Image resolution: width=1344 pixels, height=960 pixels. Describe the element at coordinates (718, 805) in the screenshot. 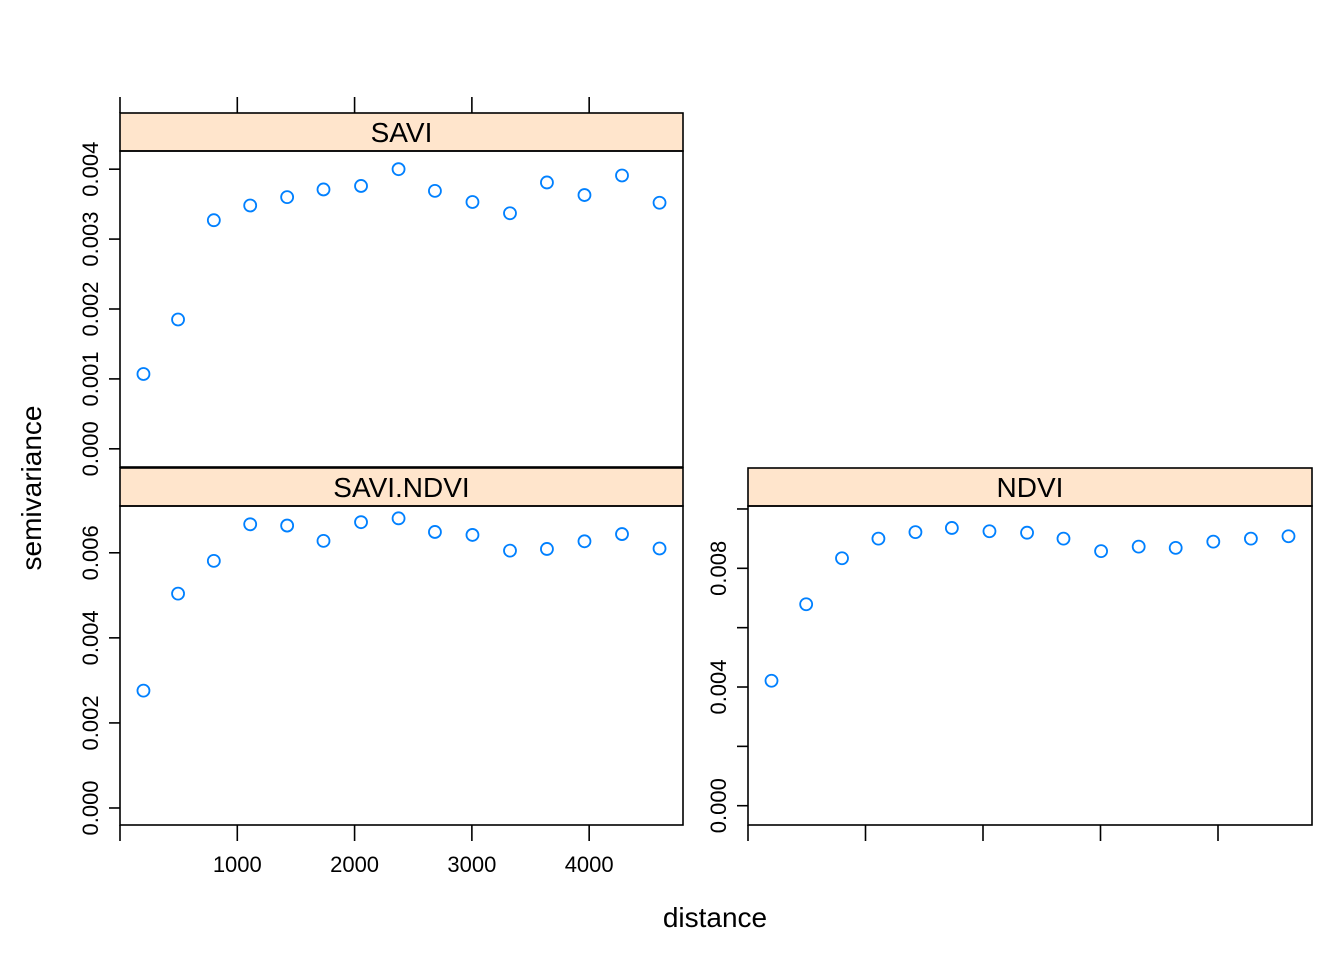

I see `y-tick-label-ndvi: 0.000` at that location.